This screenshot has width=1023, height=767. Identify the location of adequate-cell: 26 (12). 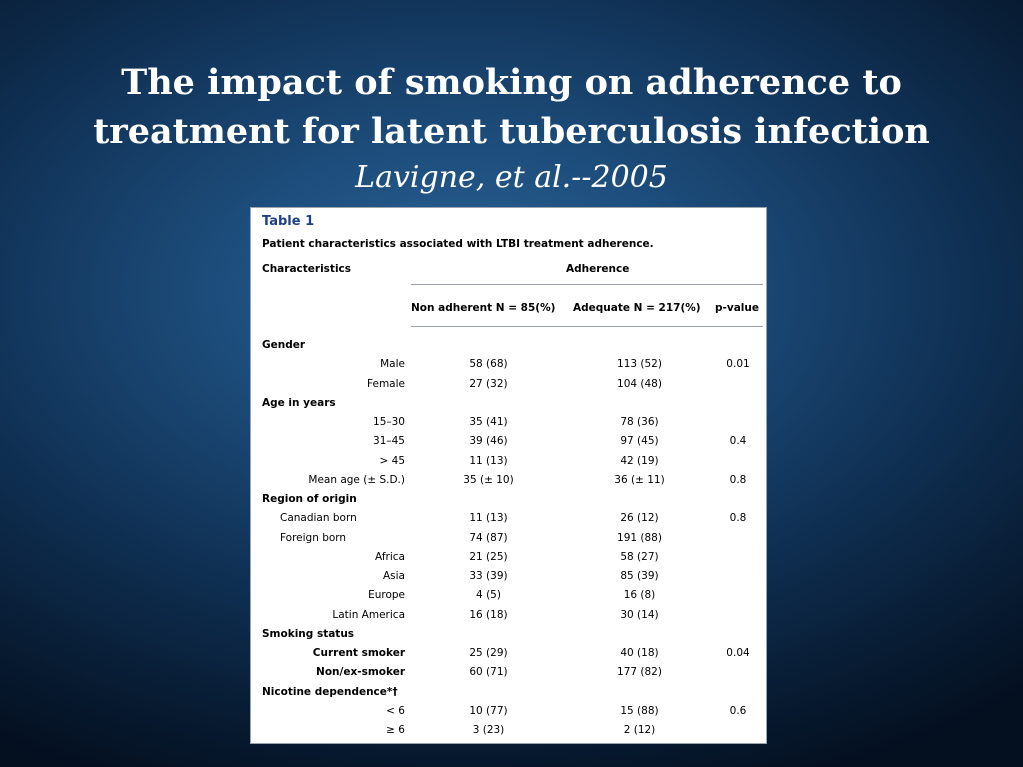
(639, 518).